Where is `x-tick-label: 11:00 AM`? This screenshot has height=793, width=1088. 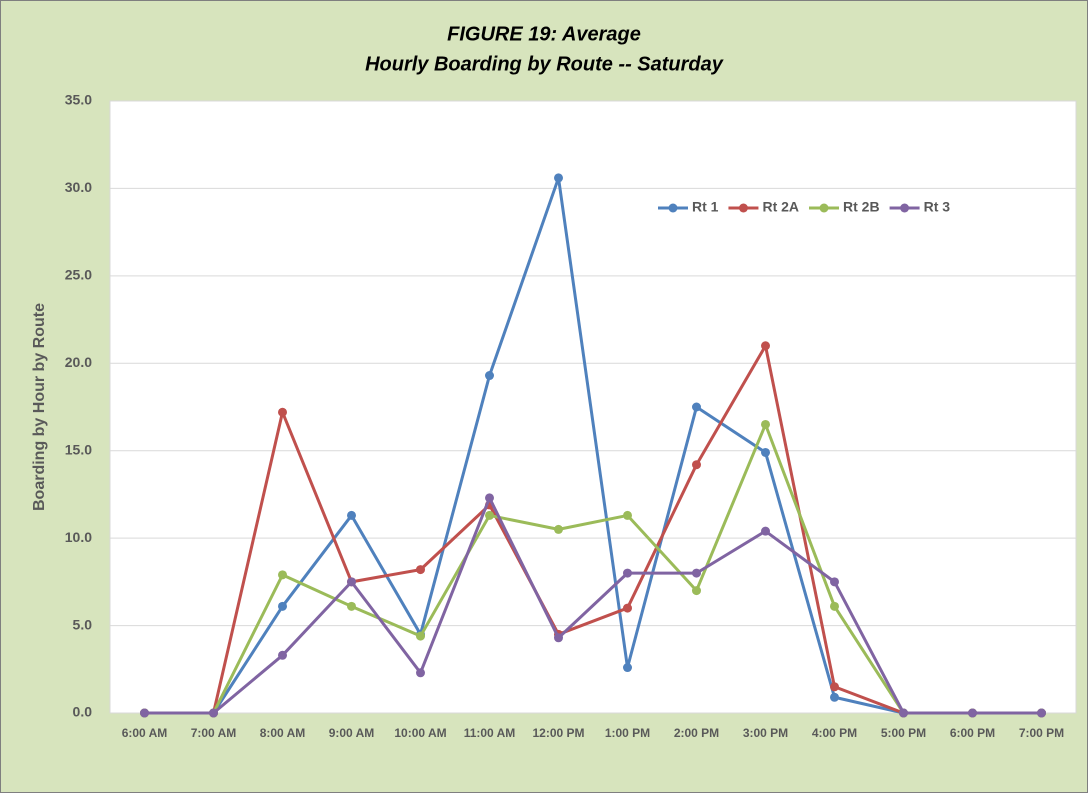 x-tick-label: 11:00 AM is located at coordinates (490, 733).